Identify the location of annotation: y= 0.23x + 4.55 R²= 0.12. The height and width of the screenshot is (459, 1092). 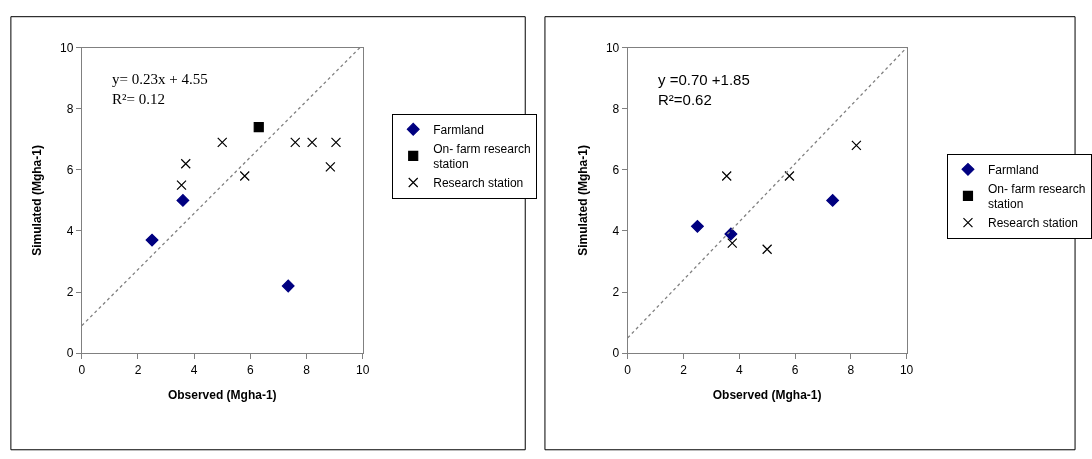
(160, 89).